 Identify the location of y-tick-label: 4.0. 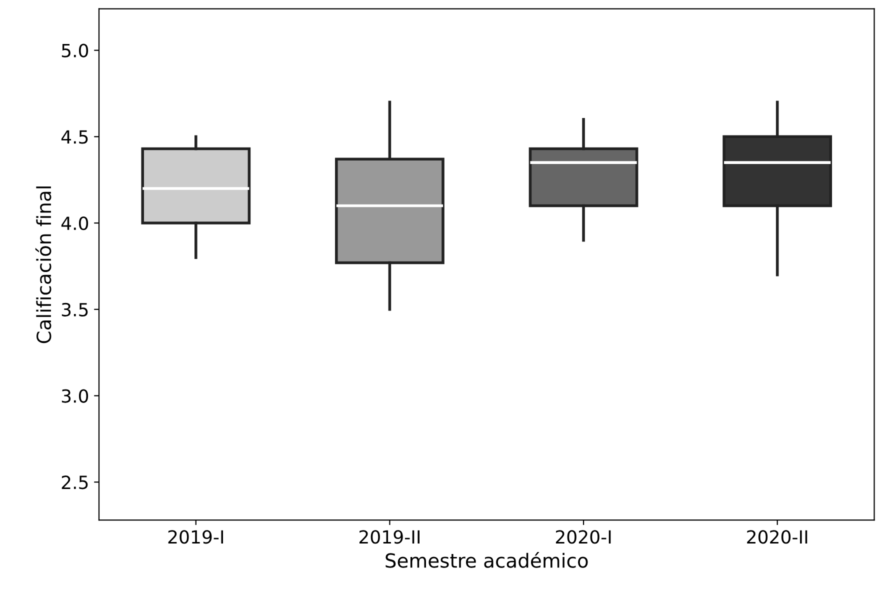
(74, 223).